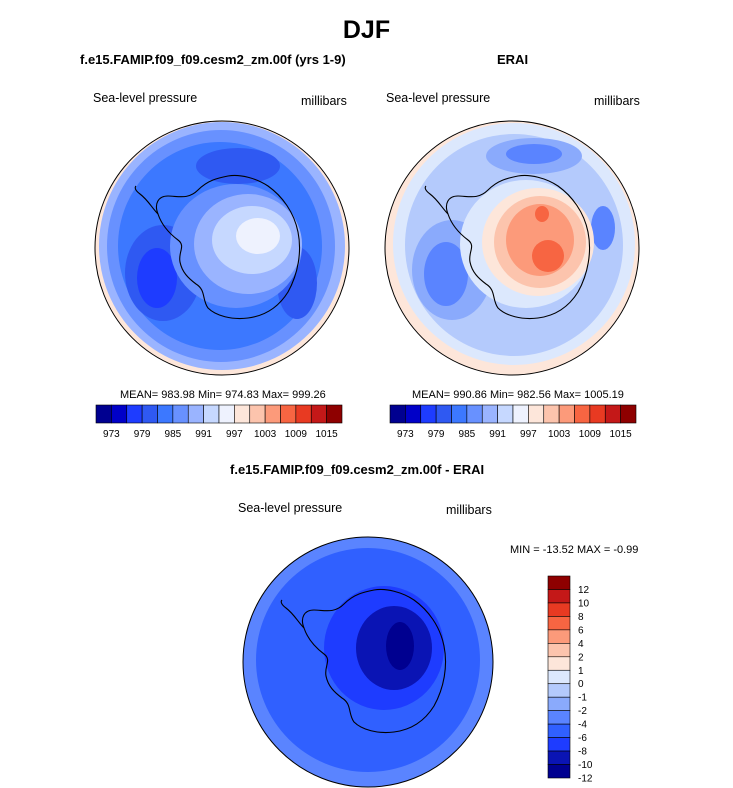 The width and height of the screenshot is (733, 788). What do you see at coordinates (617, 101) in the screenshot?
I see `panel2-units-label: millibars` at bounding box center [617, 101].